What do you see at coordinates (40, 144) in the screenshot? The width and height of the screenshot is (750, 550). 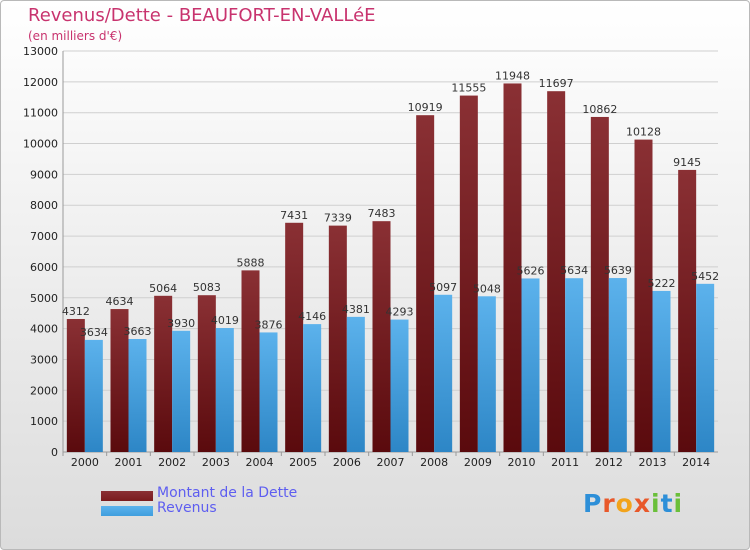 I see `y-tick-label: 10000` at bounding box center [40, 144].